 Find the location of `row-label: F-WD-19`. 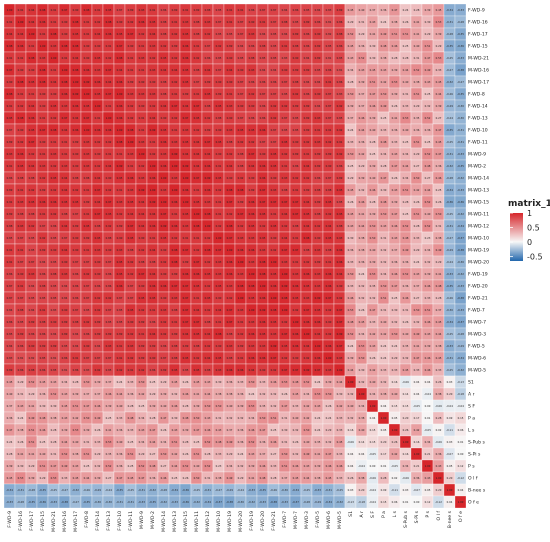

row-label: F-WD-19 is located at coordinates (478, 275).